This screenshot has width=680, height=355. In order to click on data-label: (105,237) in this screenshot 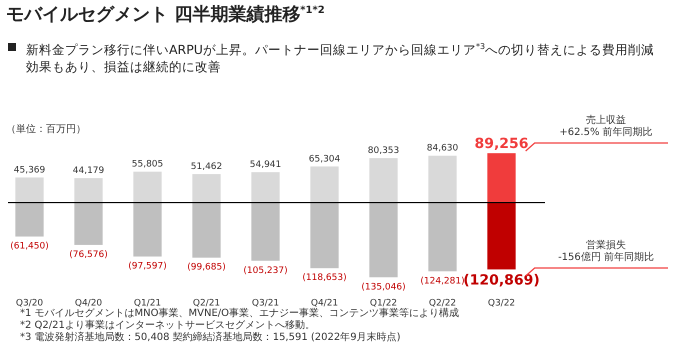, I will do `click(265, 271)`.